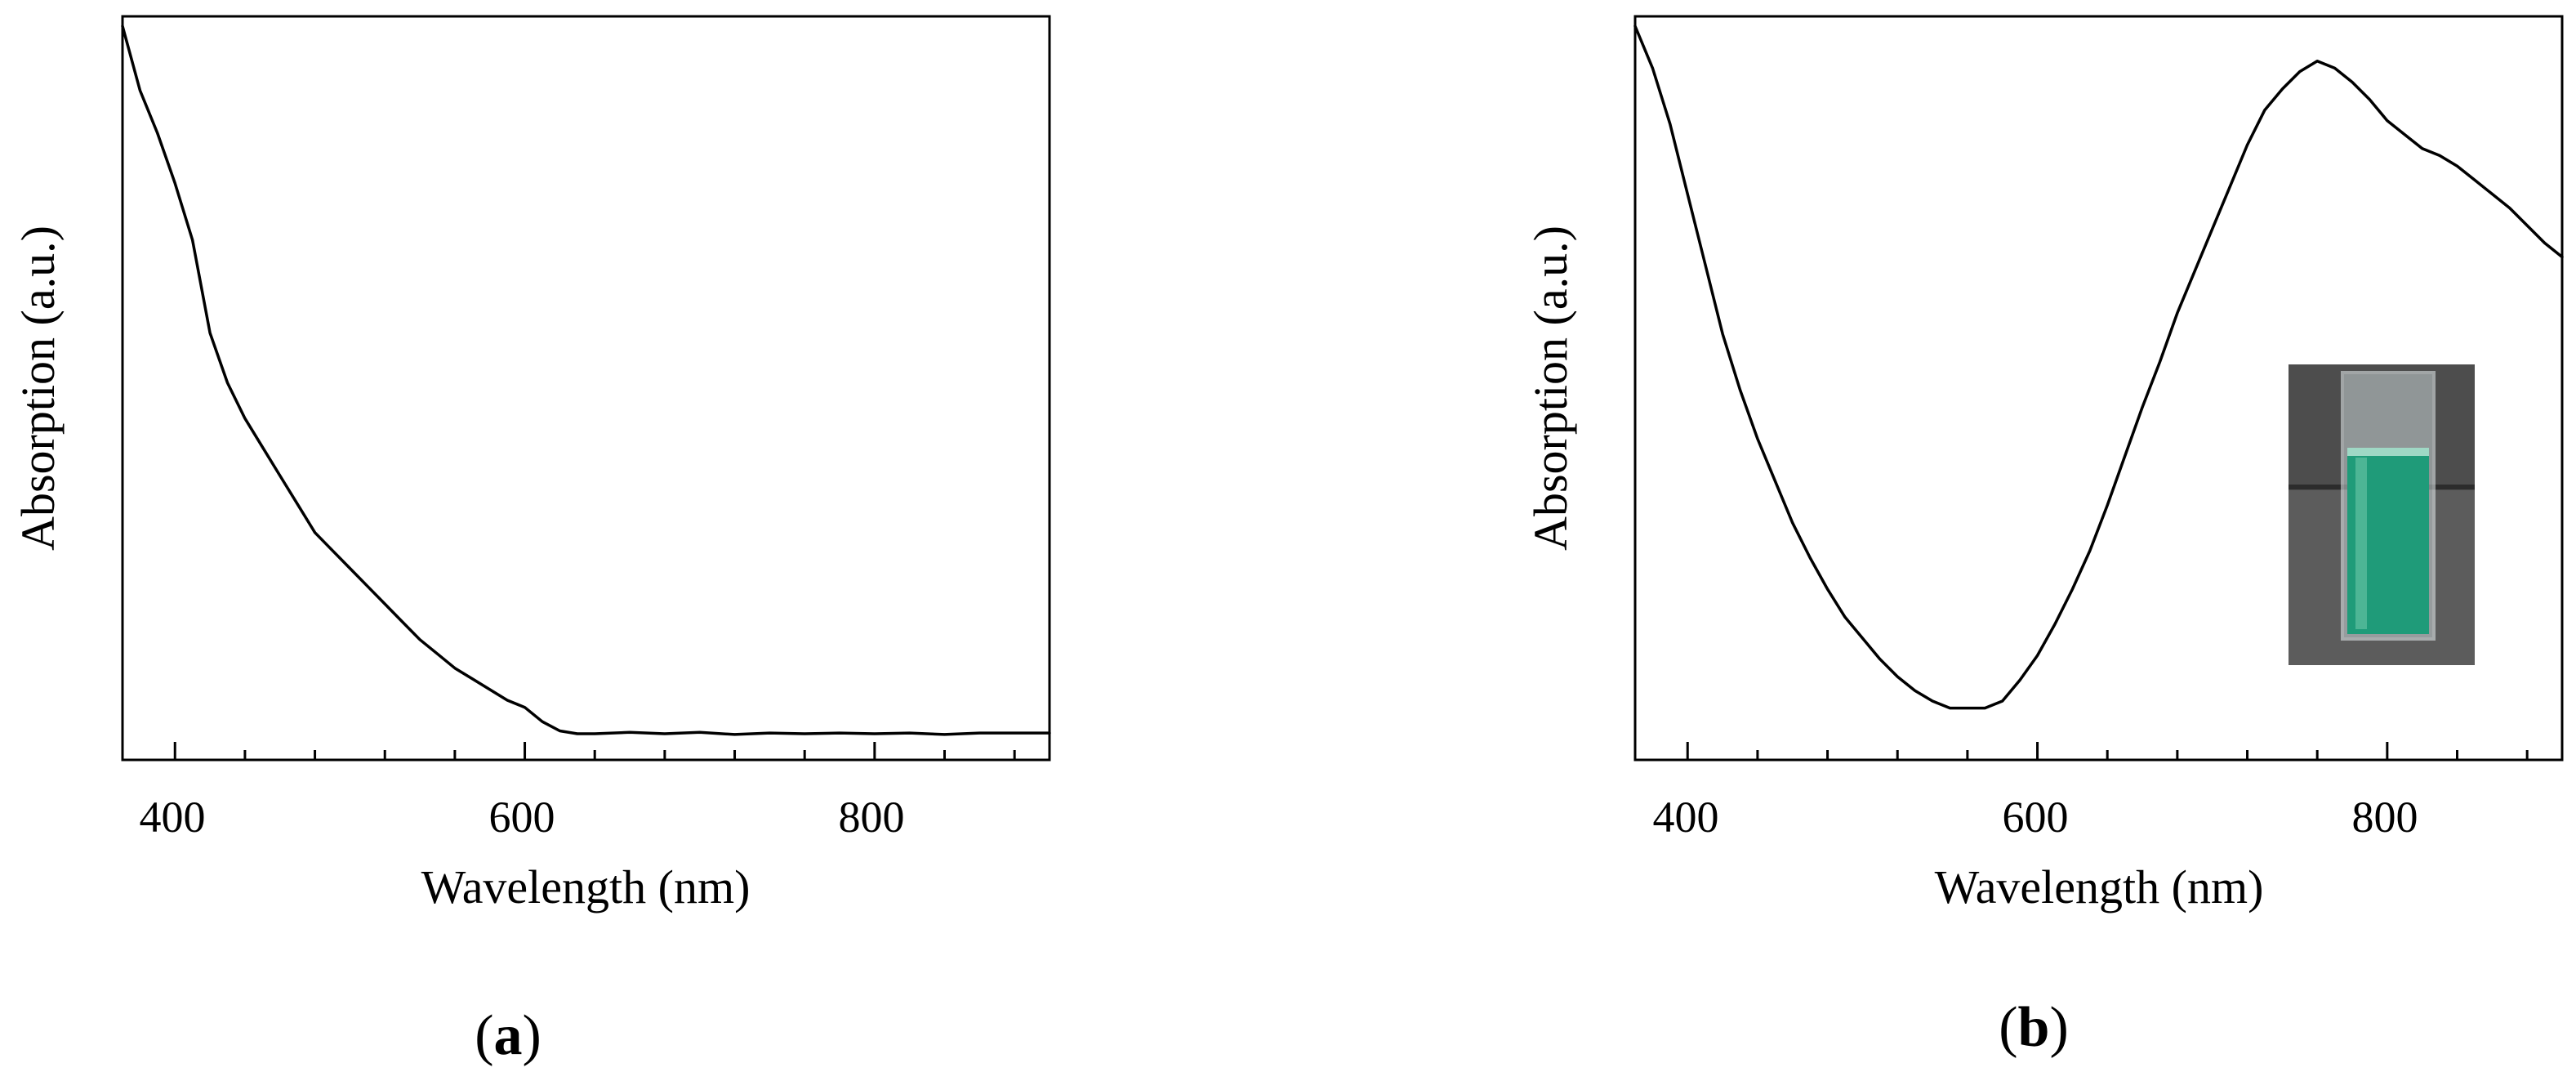 Image resolution: width=2576 pixels, height=1081 pixels. I want to click on panel-b-x-axis-label: Wavelength (nm), so click(2099, 886).